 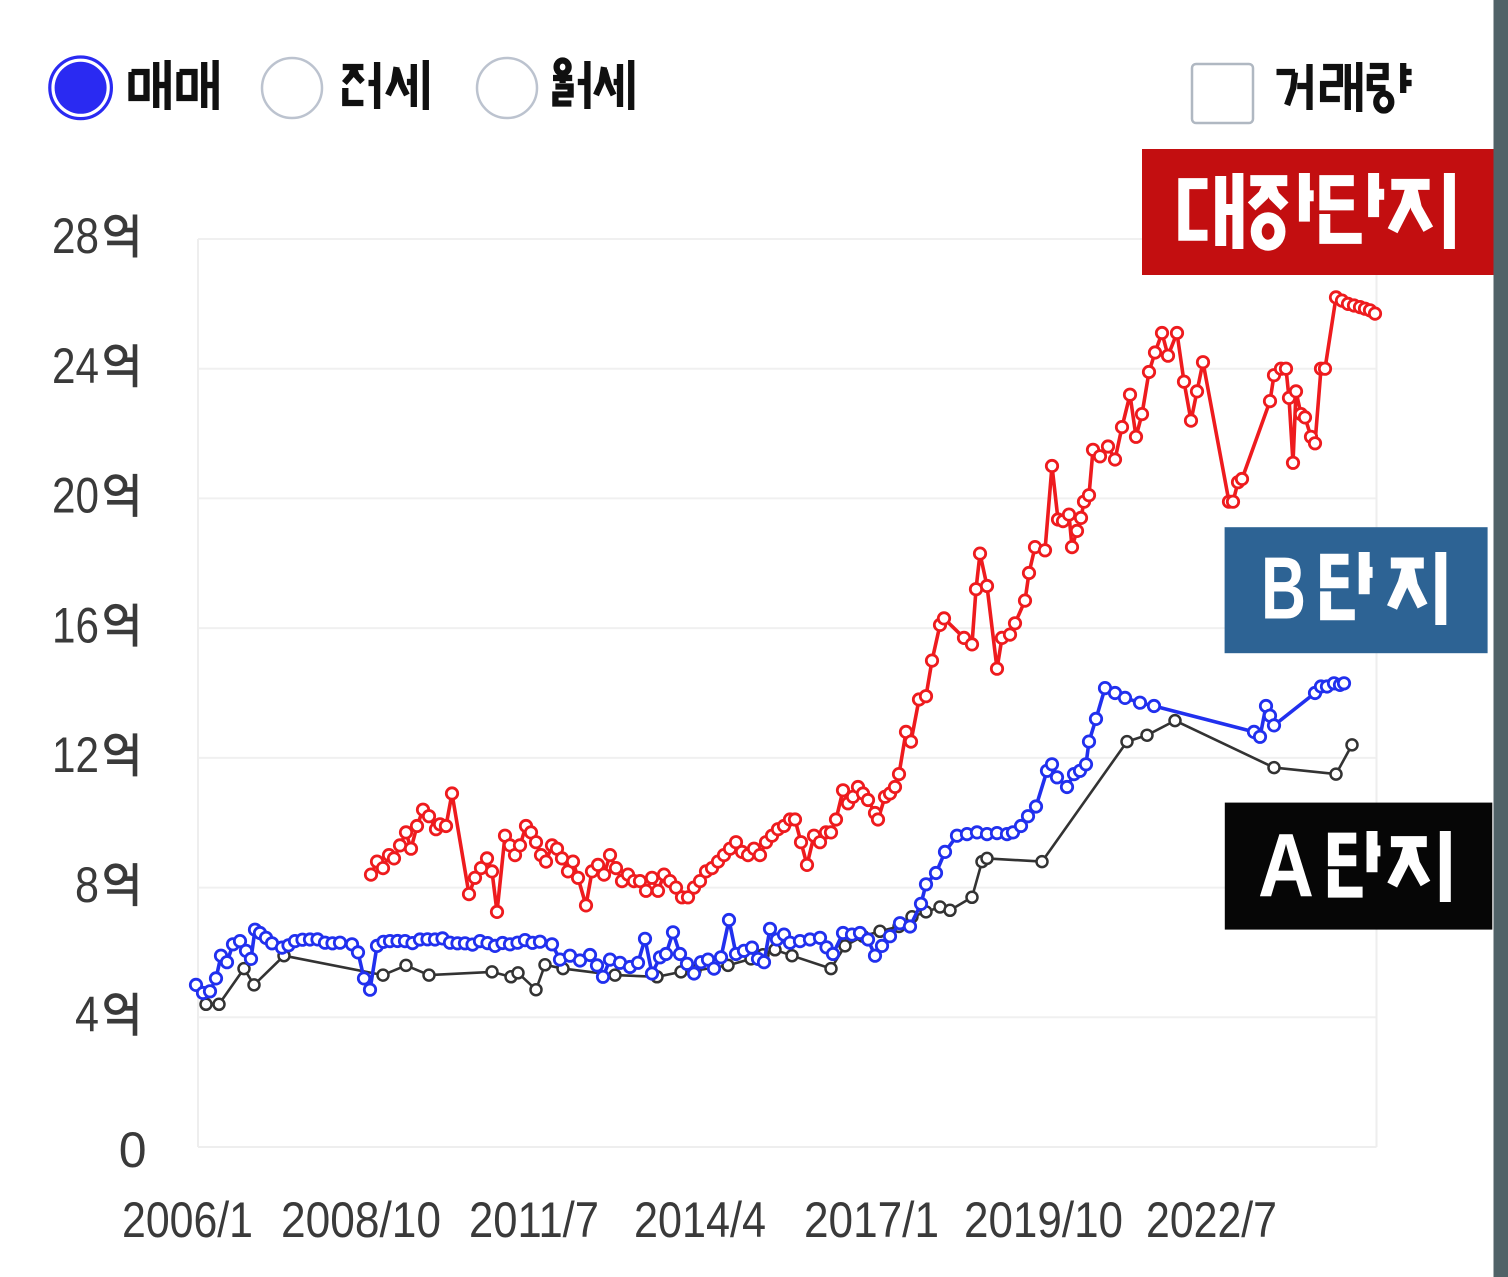 What do you see at coordinates (871, 1220) in the screenshot?
I see `svg-text: 2017/1` at bounding box center [871, 1220].